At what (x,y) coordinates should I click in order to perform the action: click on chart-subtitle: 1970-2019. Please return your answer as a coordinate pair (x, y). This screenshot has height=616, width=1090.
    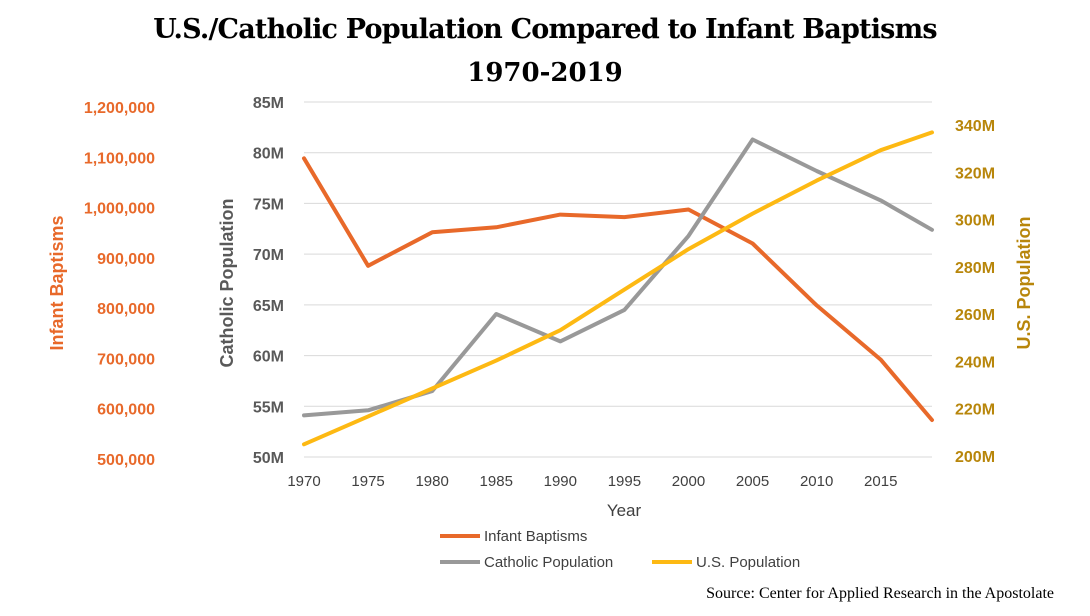
    Looking at the image, I should click on (545, 73).